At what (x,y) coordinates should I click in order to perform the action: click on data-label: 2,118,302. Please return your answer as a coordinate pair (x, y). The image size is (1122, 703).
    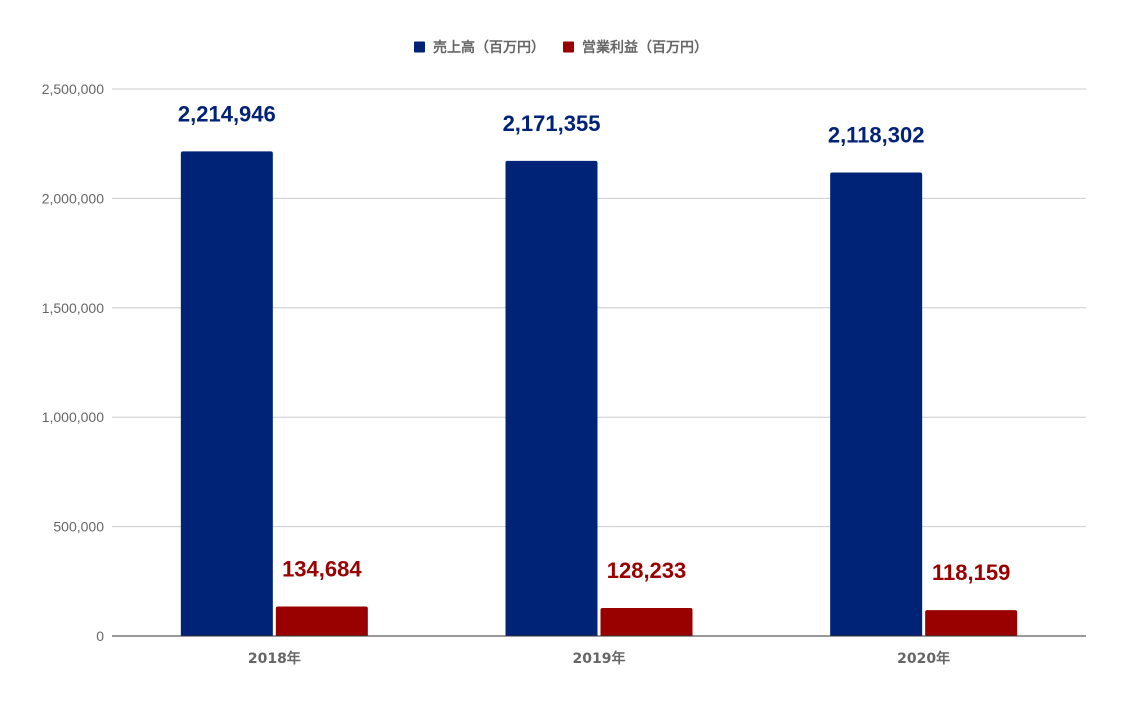
    Looking at the image, I should click on (876, 135).